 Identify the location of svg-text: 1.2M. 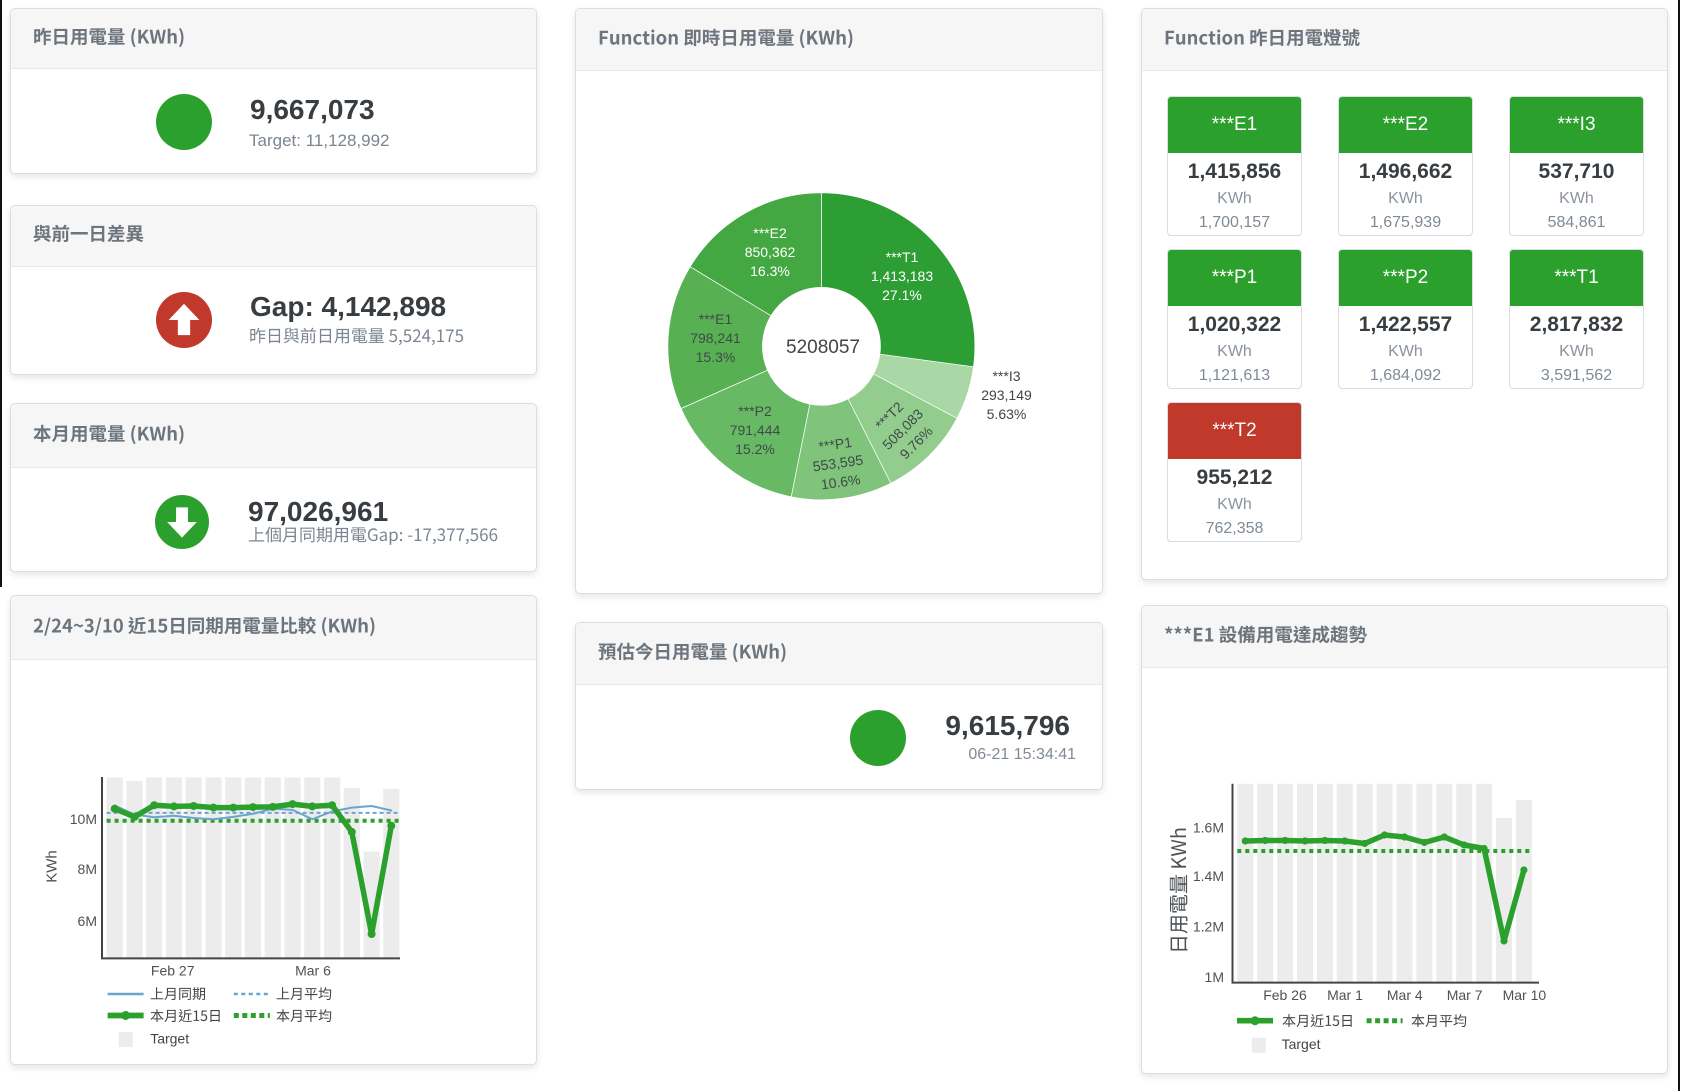
(1208, 927).